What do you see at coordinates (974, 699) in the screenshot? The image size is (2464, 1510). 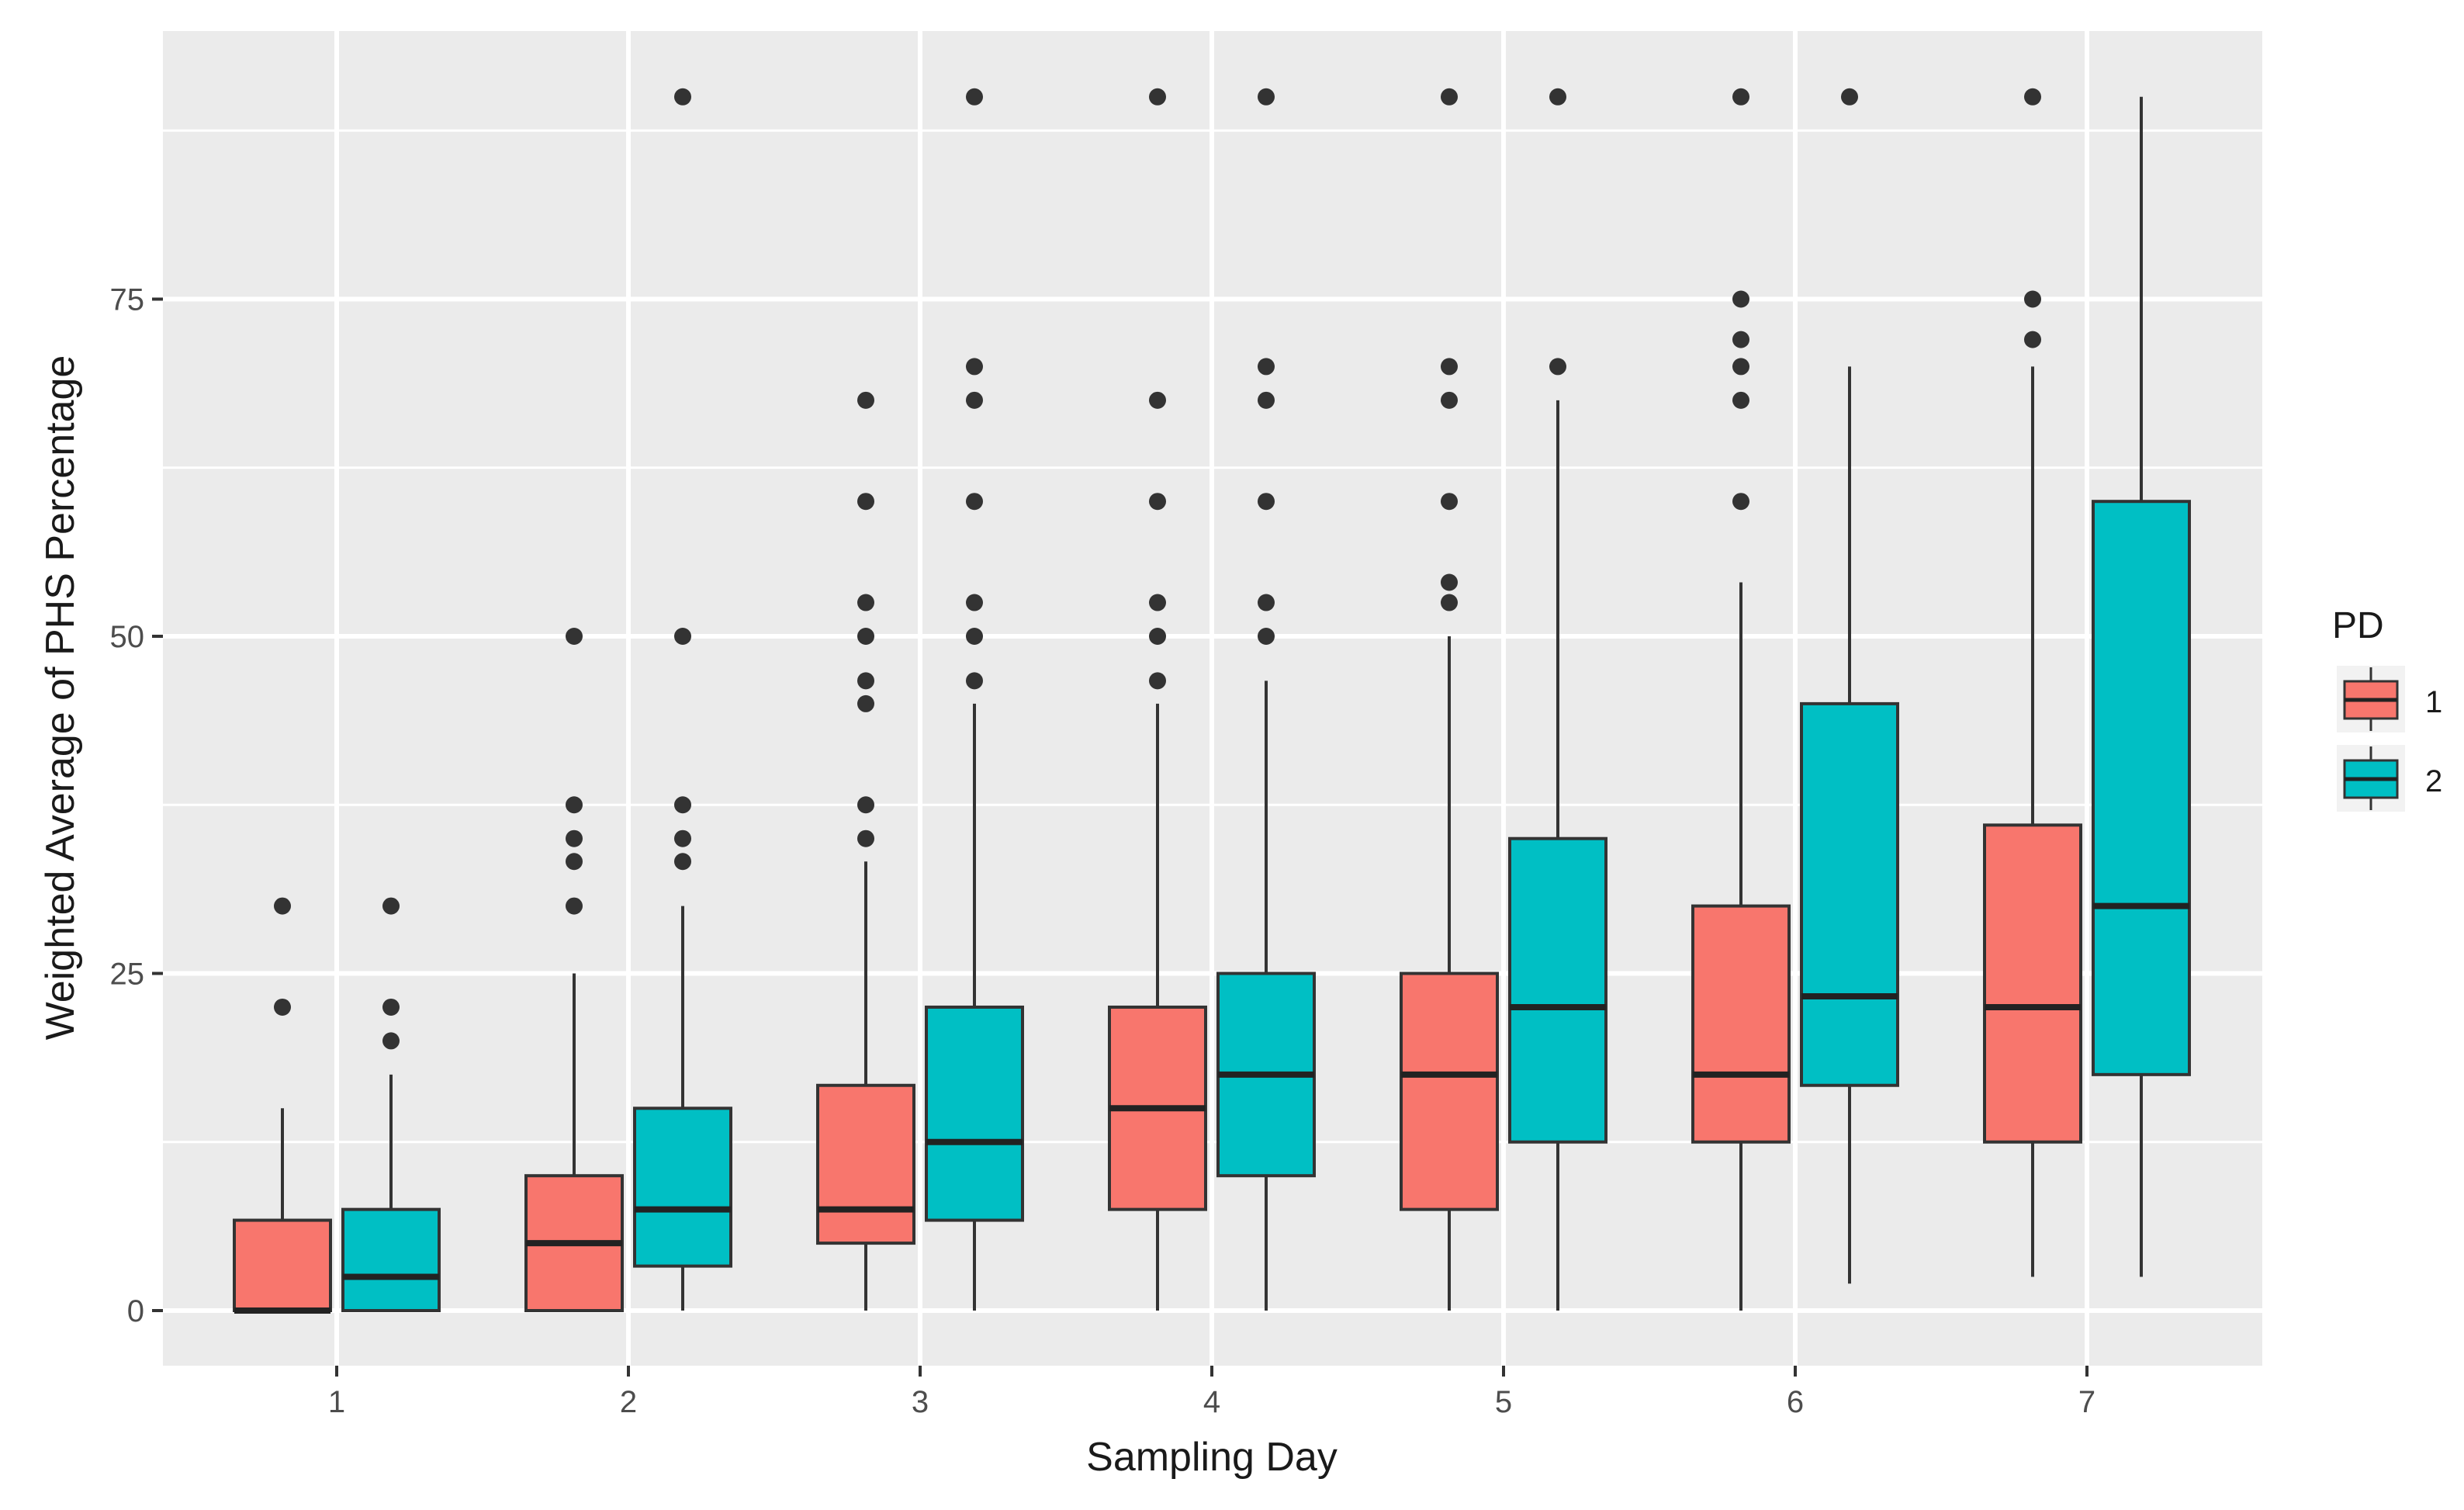 I see `box-pd2-day3` at bounding box center [974, 699].